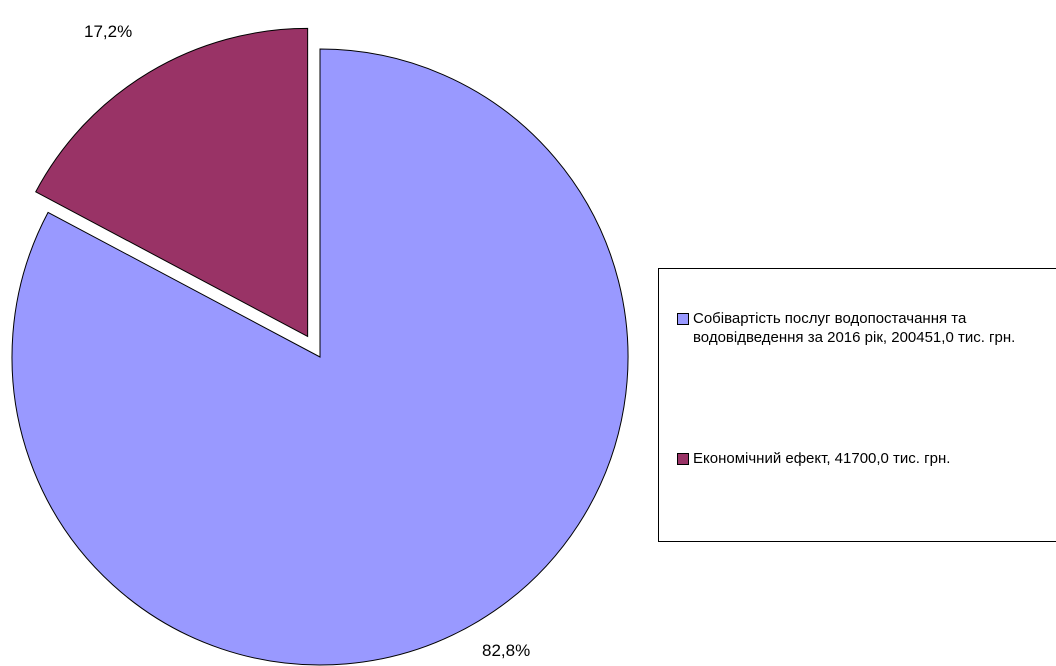 The height and width of the screenshot is (666, 1056). What do you see at coordinates (683, 459) in the screenshot?
I see `legend-swatch-economic-effect` at bounding box center [683, 459].